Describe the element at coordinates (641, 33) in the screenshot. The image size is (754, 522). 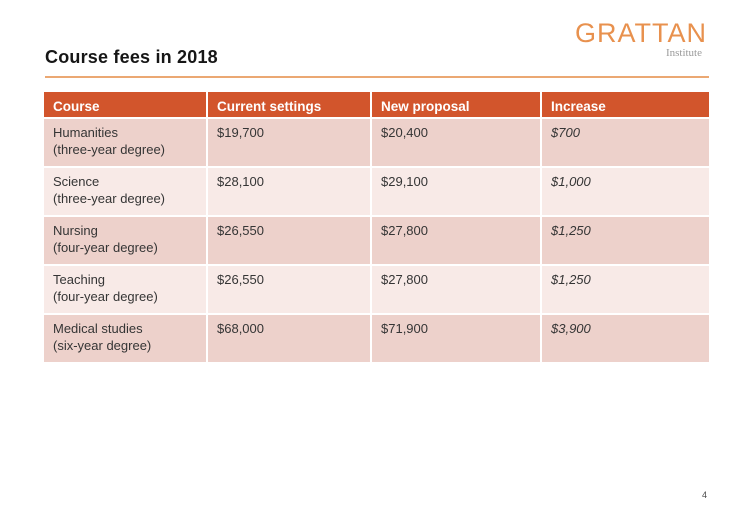
I see `logo-brand-text: GRATTAN` at that location.